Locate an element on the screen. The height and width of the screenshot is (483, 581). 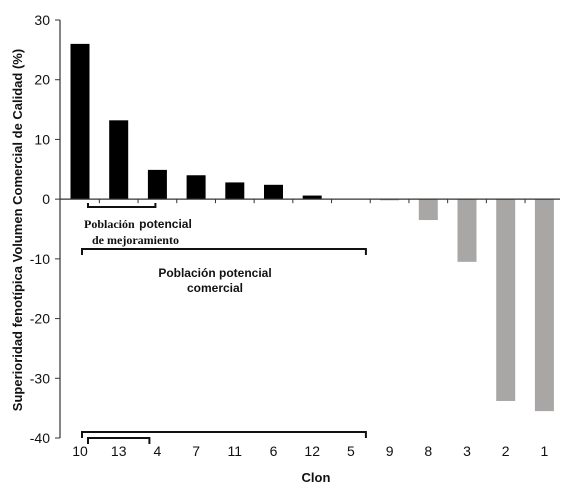
x-tick-label: 11 is located at coordinates (235, 451).